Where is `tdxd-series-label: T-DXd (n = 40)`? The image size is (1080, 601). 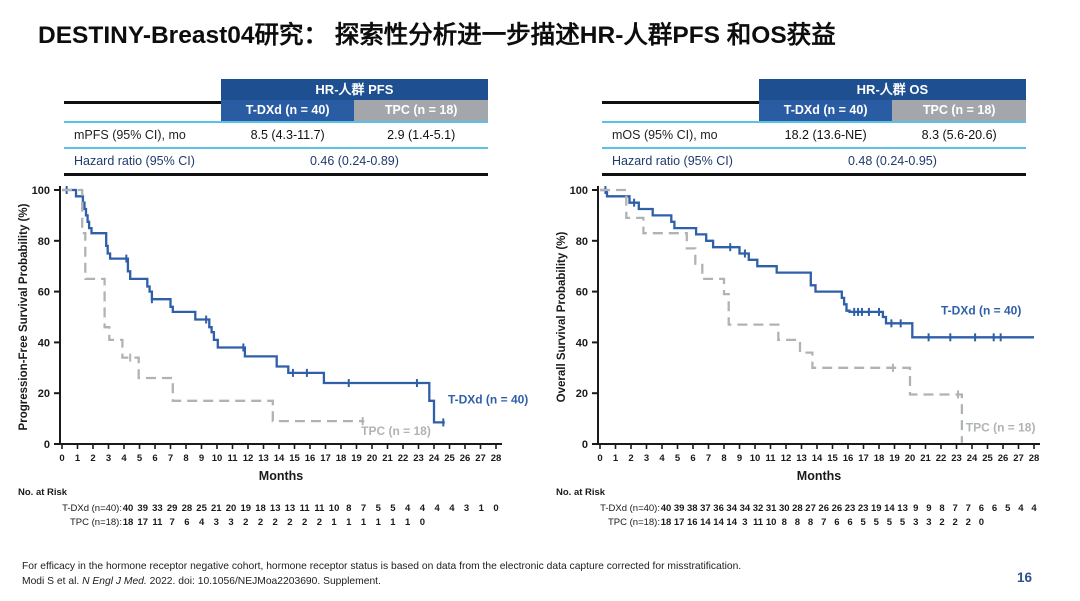 tdxd-series-label: T-DXd (n = 40) is located at coordinates (488, 399).